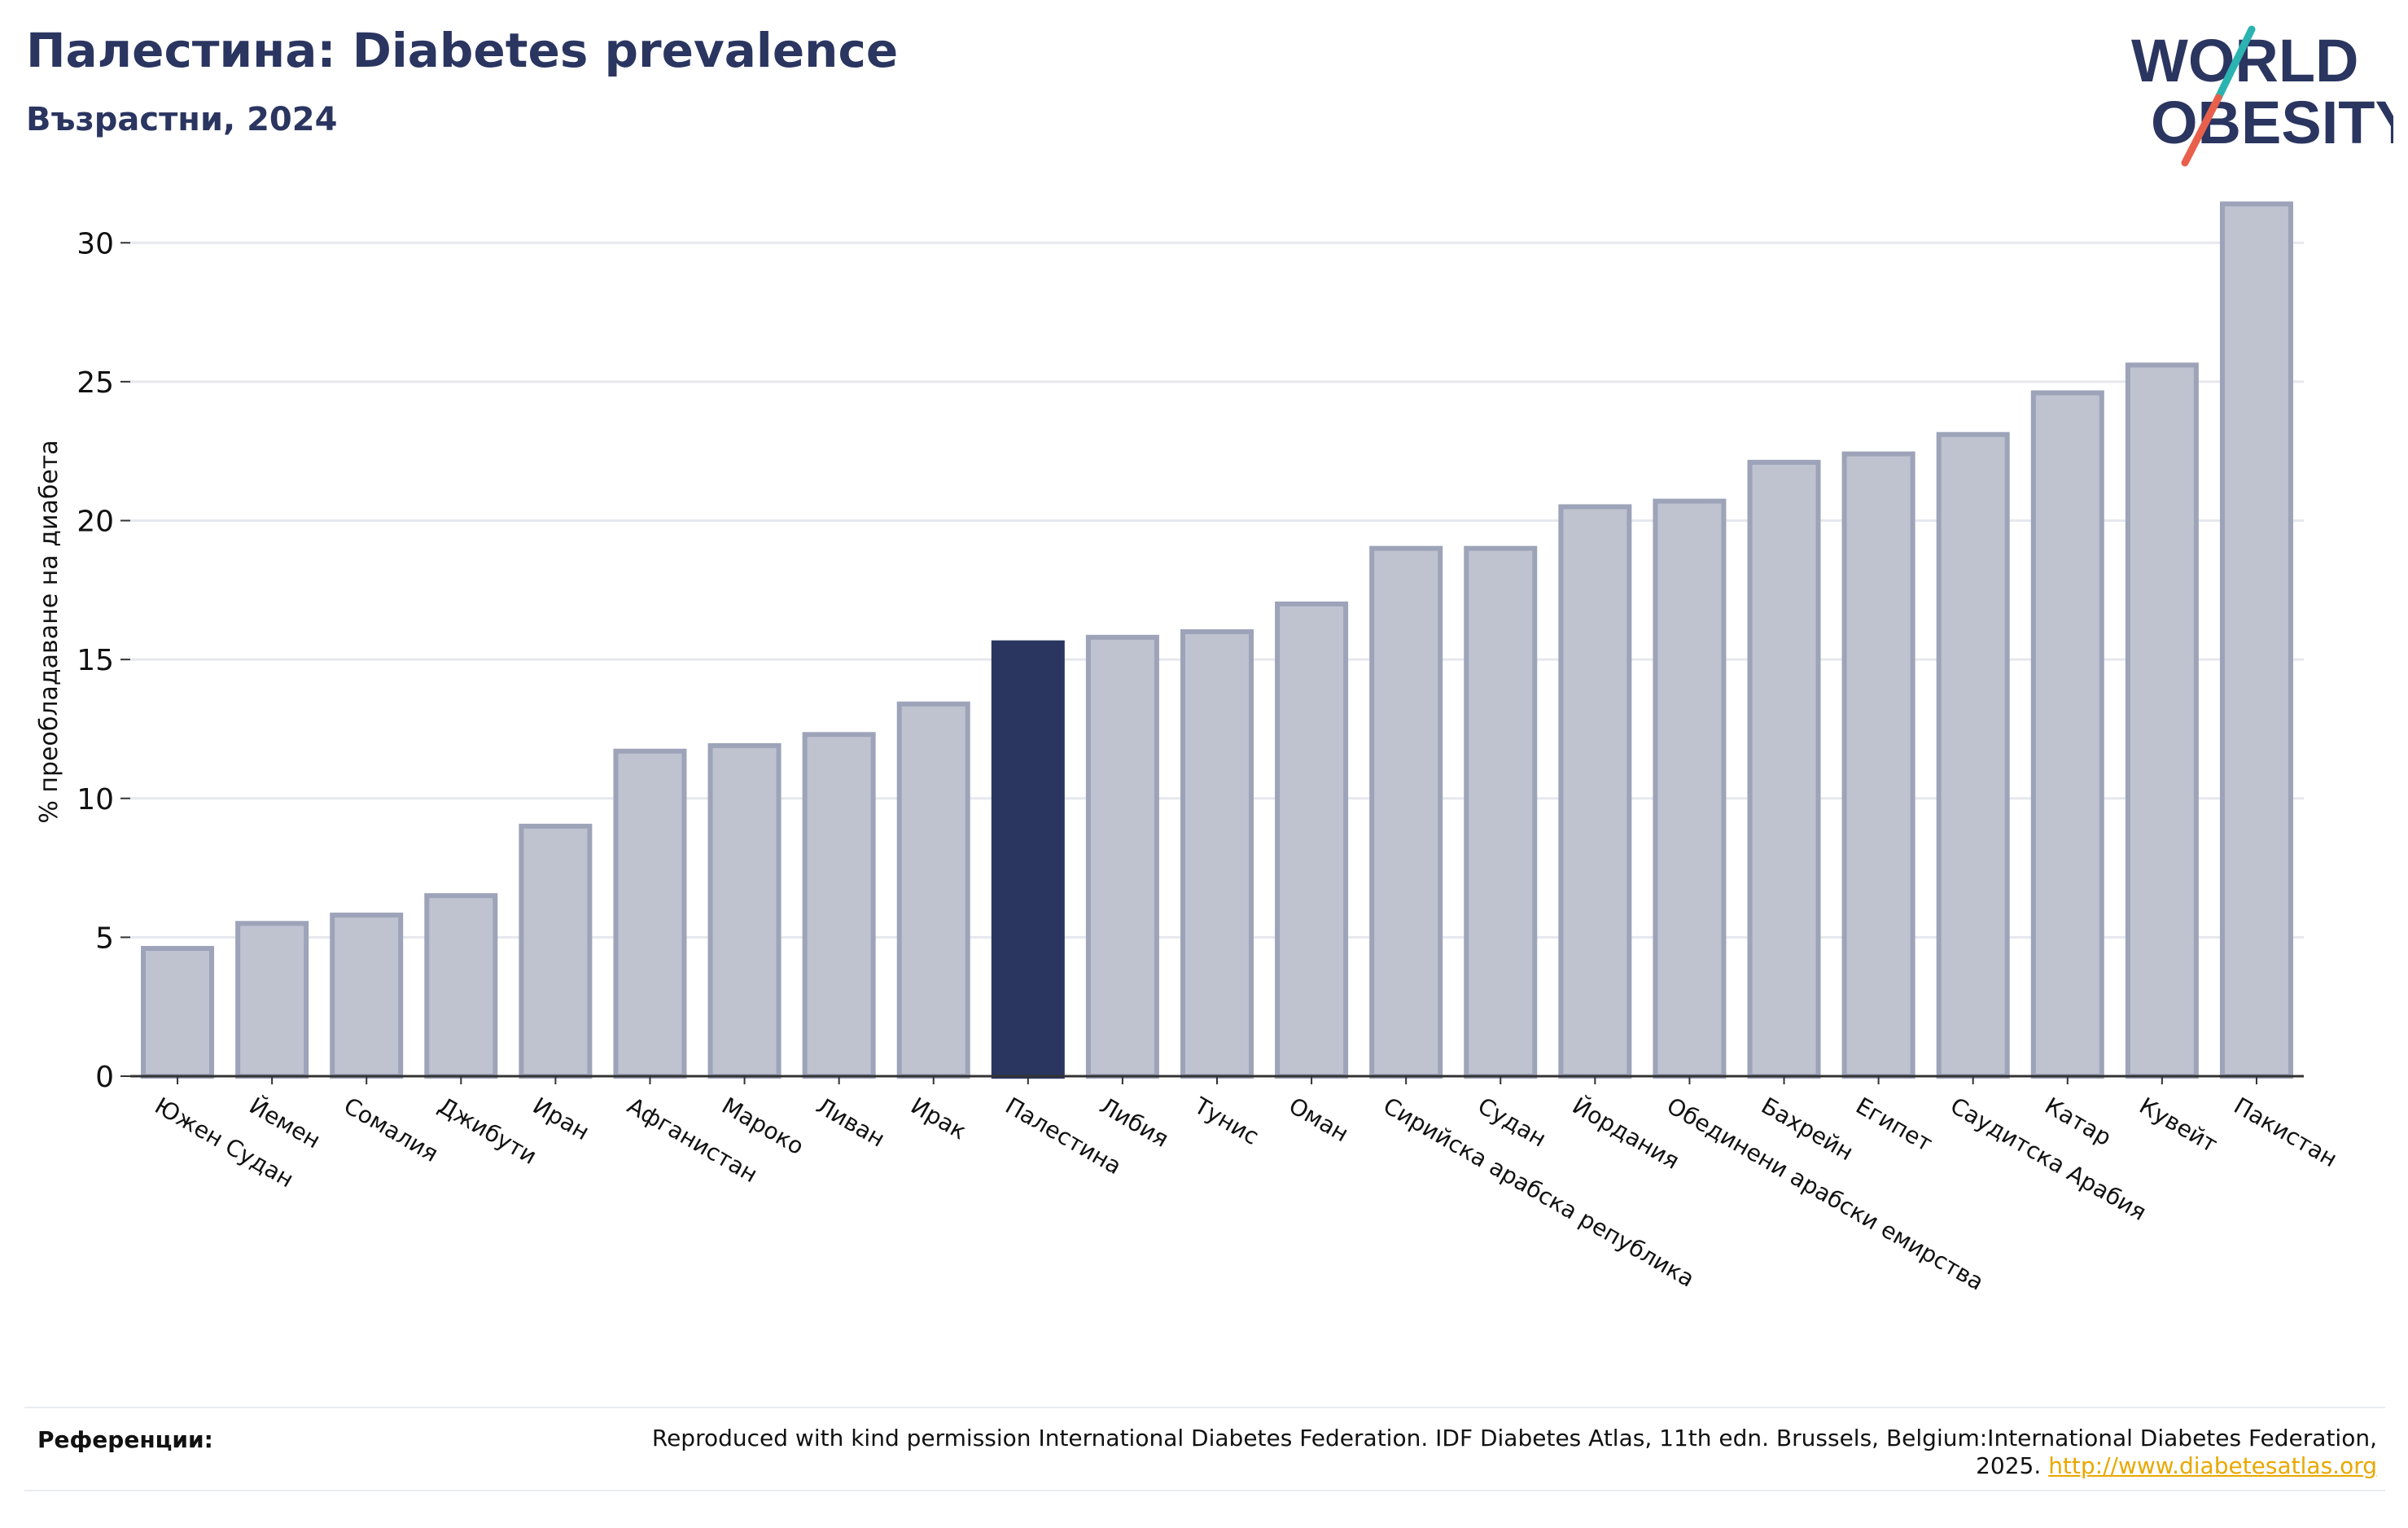 Image resolution: width=2408 pixels, height=1528 pixels. Describe the element at coordinates (463, 50) in the screenshot. I see `chart-title: Палестина: Diabetes prevalence` at that location.